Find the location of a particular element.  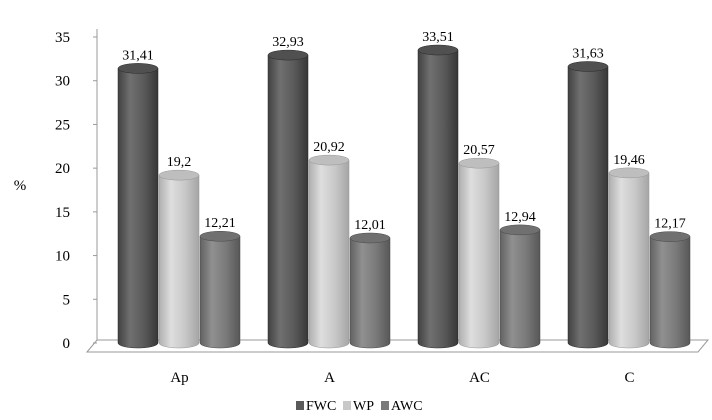

data-label-awc-ap: 12,21 is located at coordinates (220, 223).